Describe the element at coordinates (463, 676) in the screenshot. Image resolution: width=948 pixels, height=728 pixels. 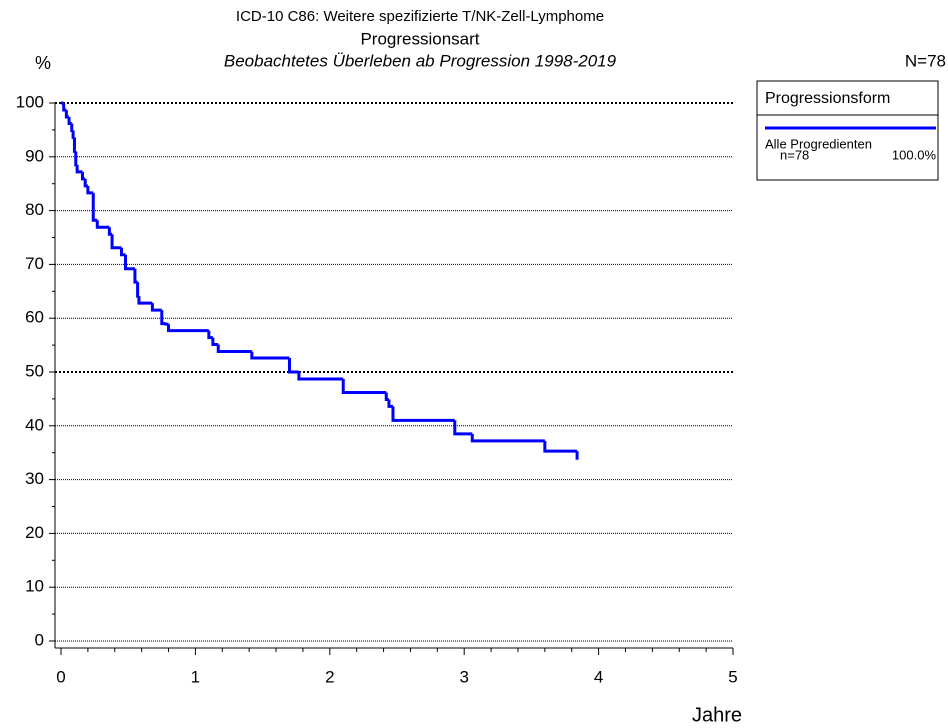
I see `x-tick-label: 3` at that location.